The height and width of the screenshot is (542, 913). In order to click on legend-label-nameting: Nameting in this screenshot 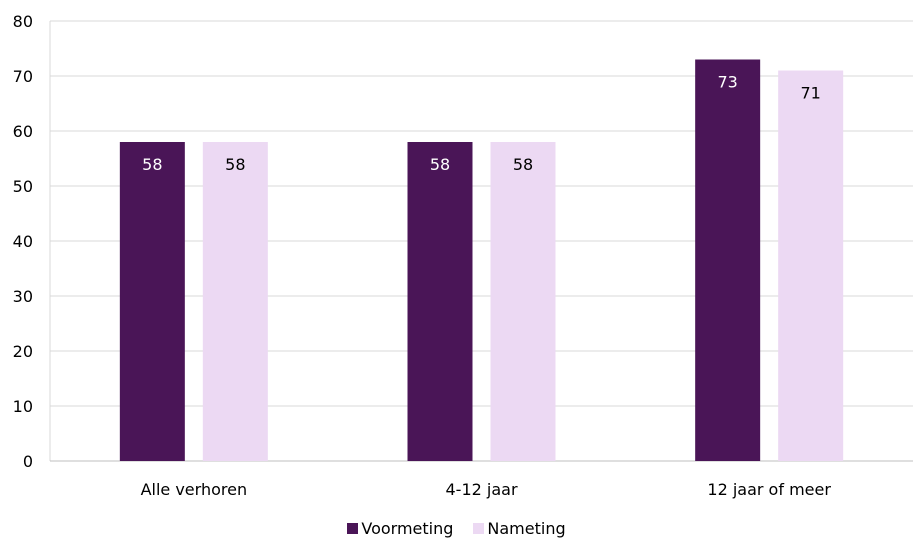, I will do `click(526, 528)`.